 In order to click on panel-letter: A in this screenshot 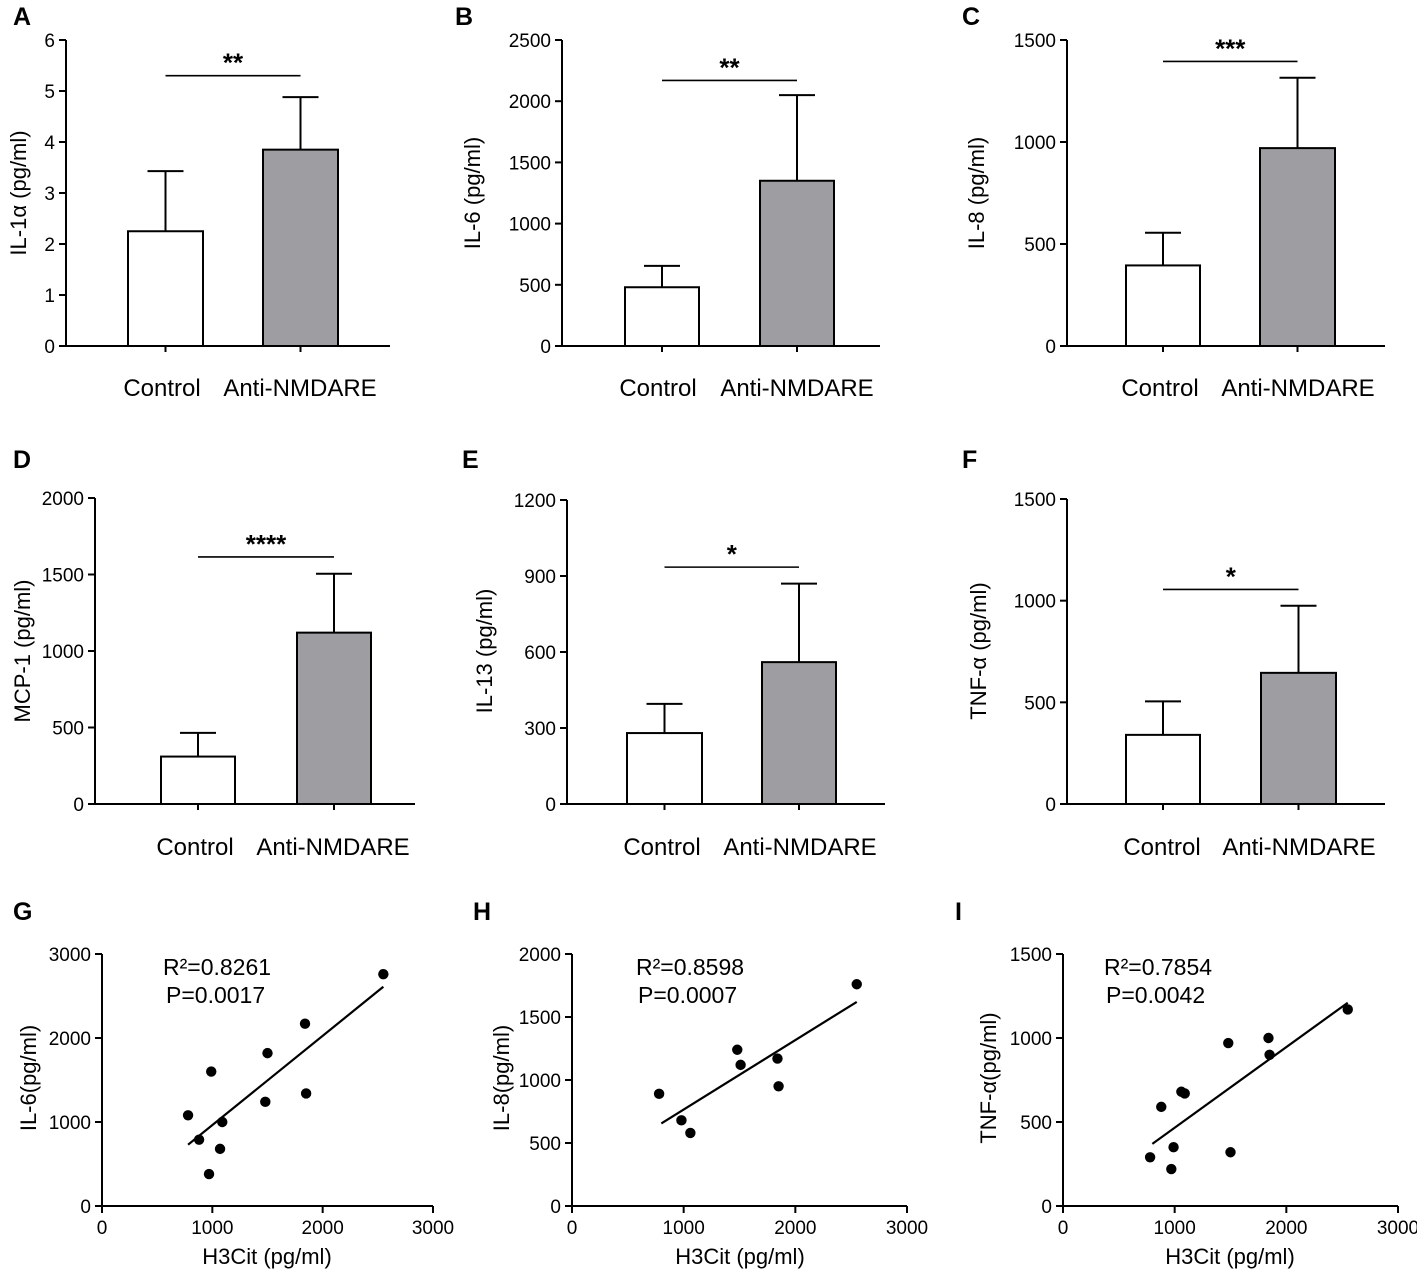, I will do `click(22, 17)`.